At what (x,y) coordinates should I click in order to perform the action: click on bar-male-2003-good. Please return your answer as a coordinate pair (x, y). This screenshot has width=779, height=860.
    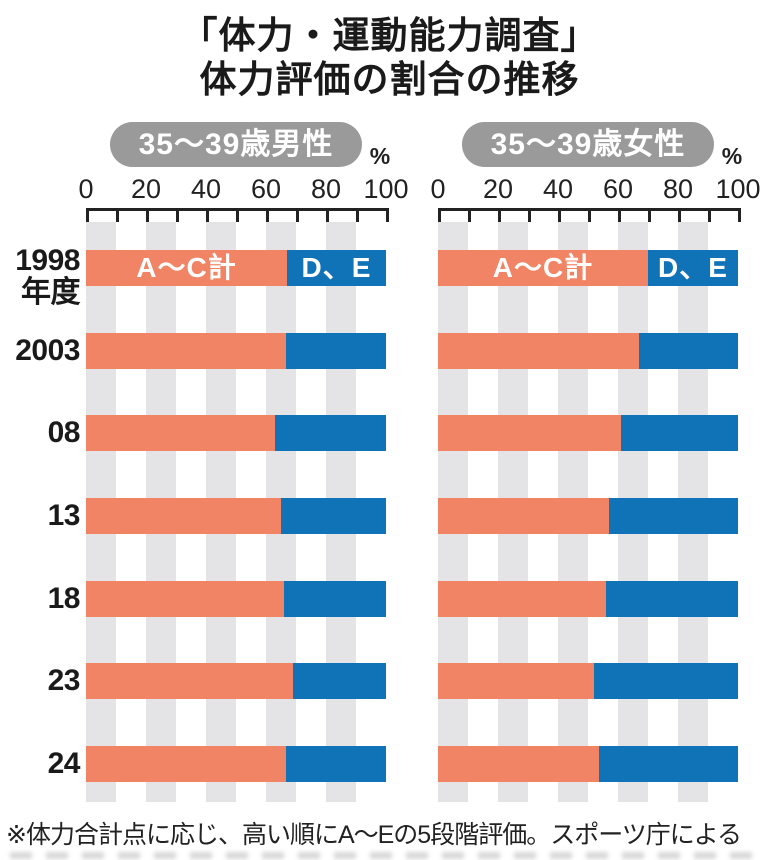
    Looking at the image, I should click on (186, 351).